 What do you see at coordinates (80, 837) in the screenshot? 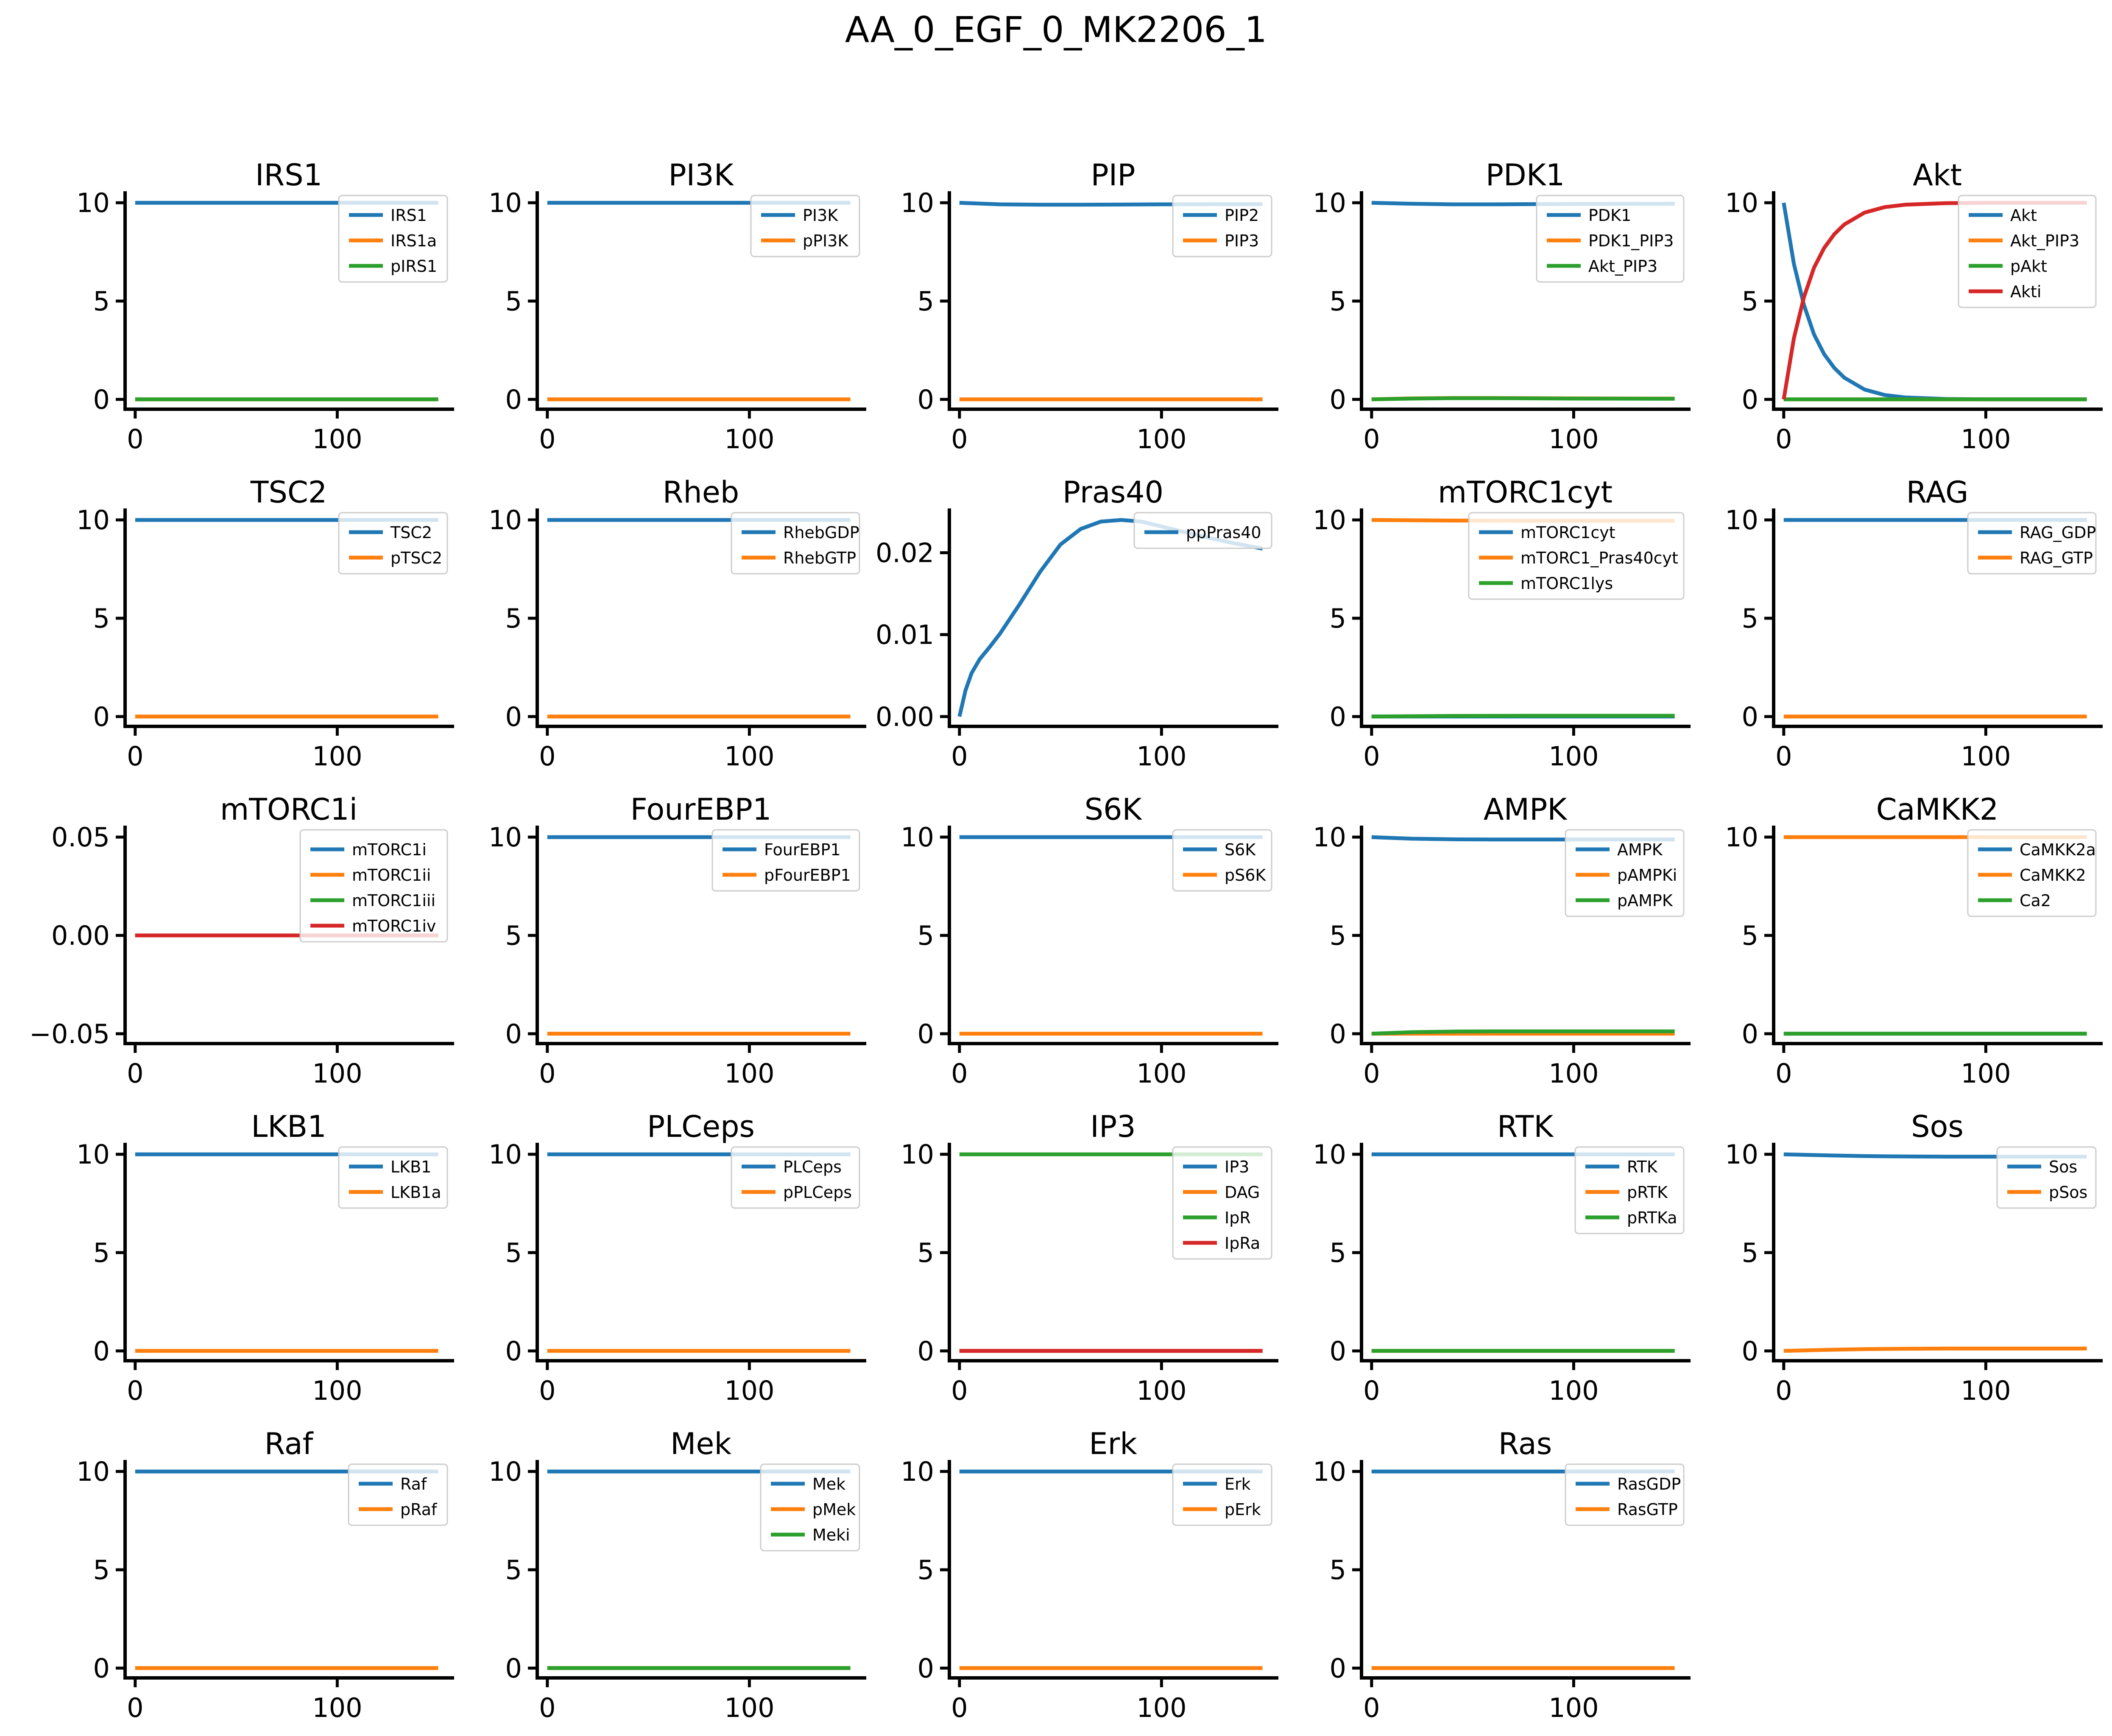
I see `y-tick-label: 0.05` at bounding box center [80, 837].